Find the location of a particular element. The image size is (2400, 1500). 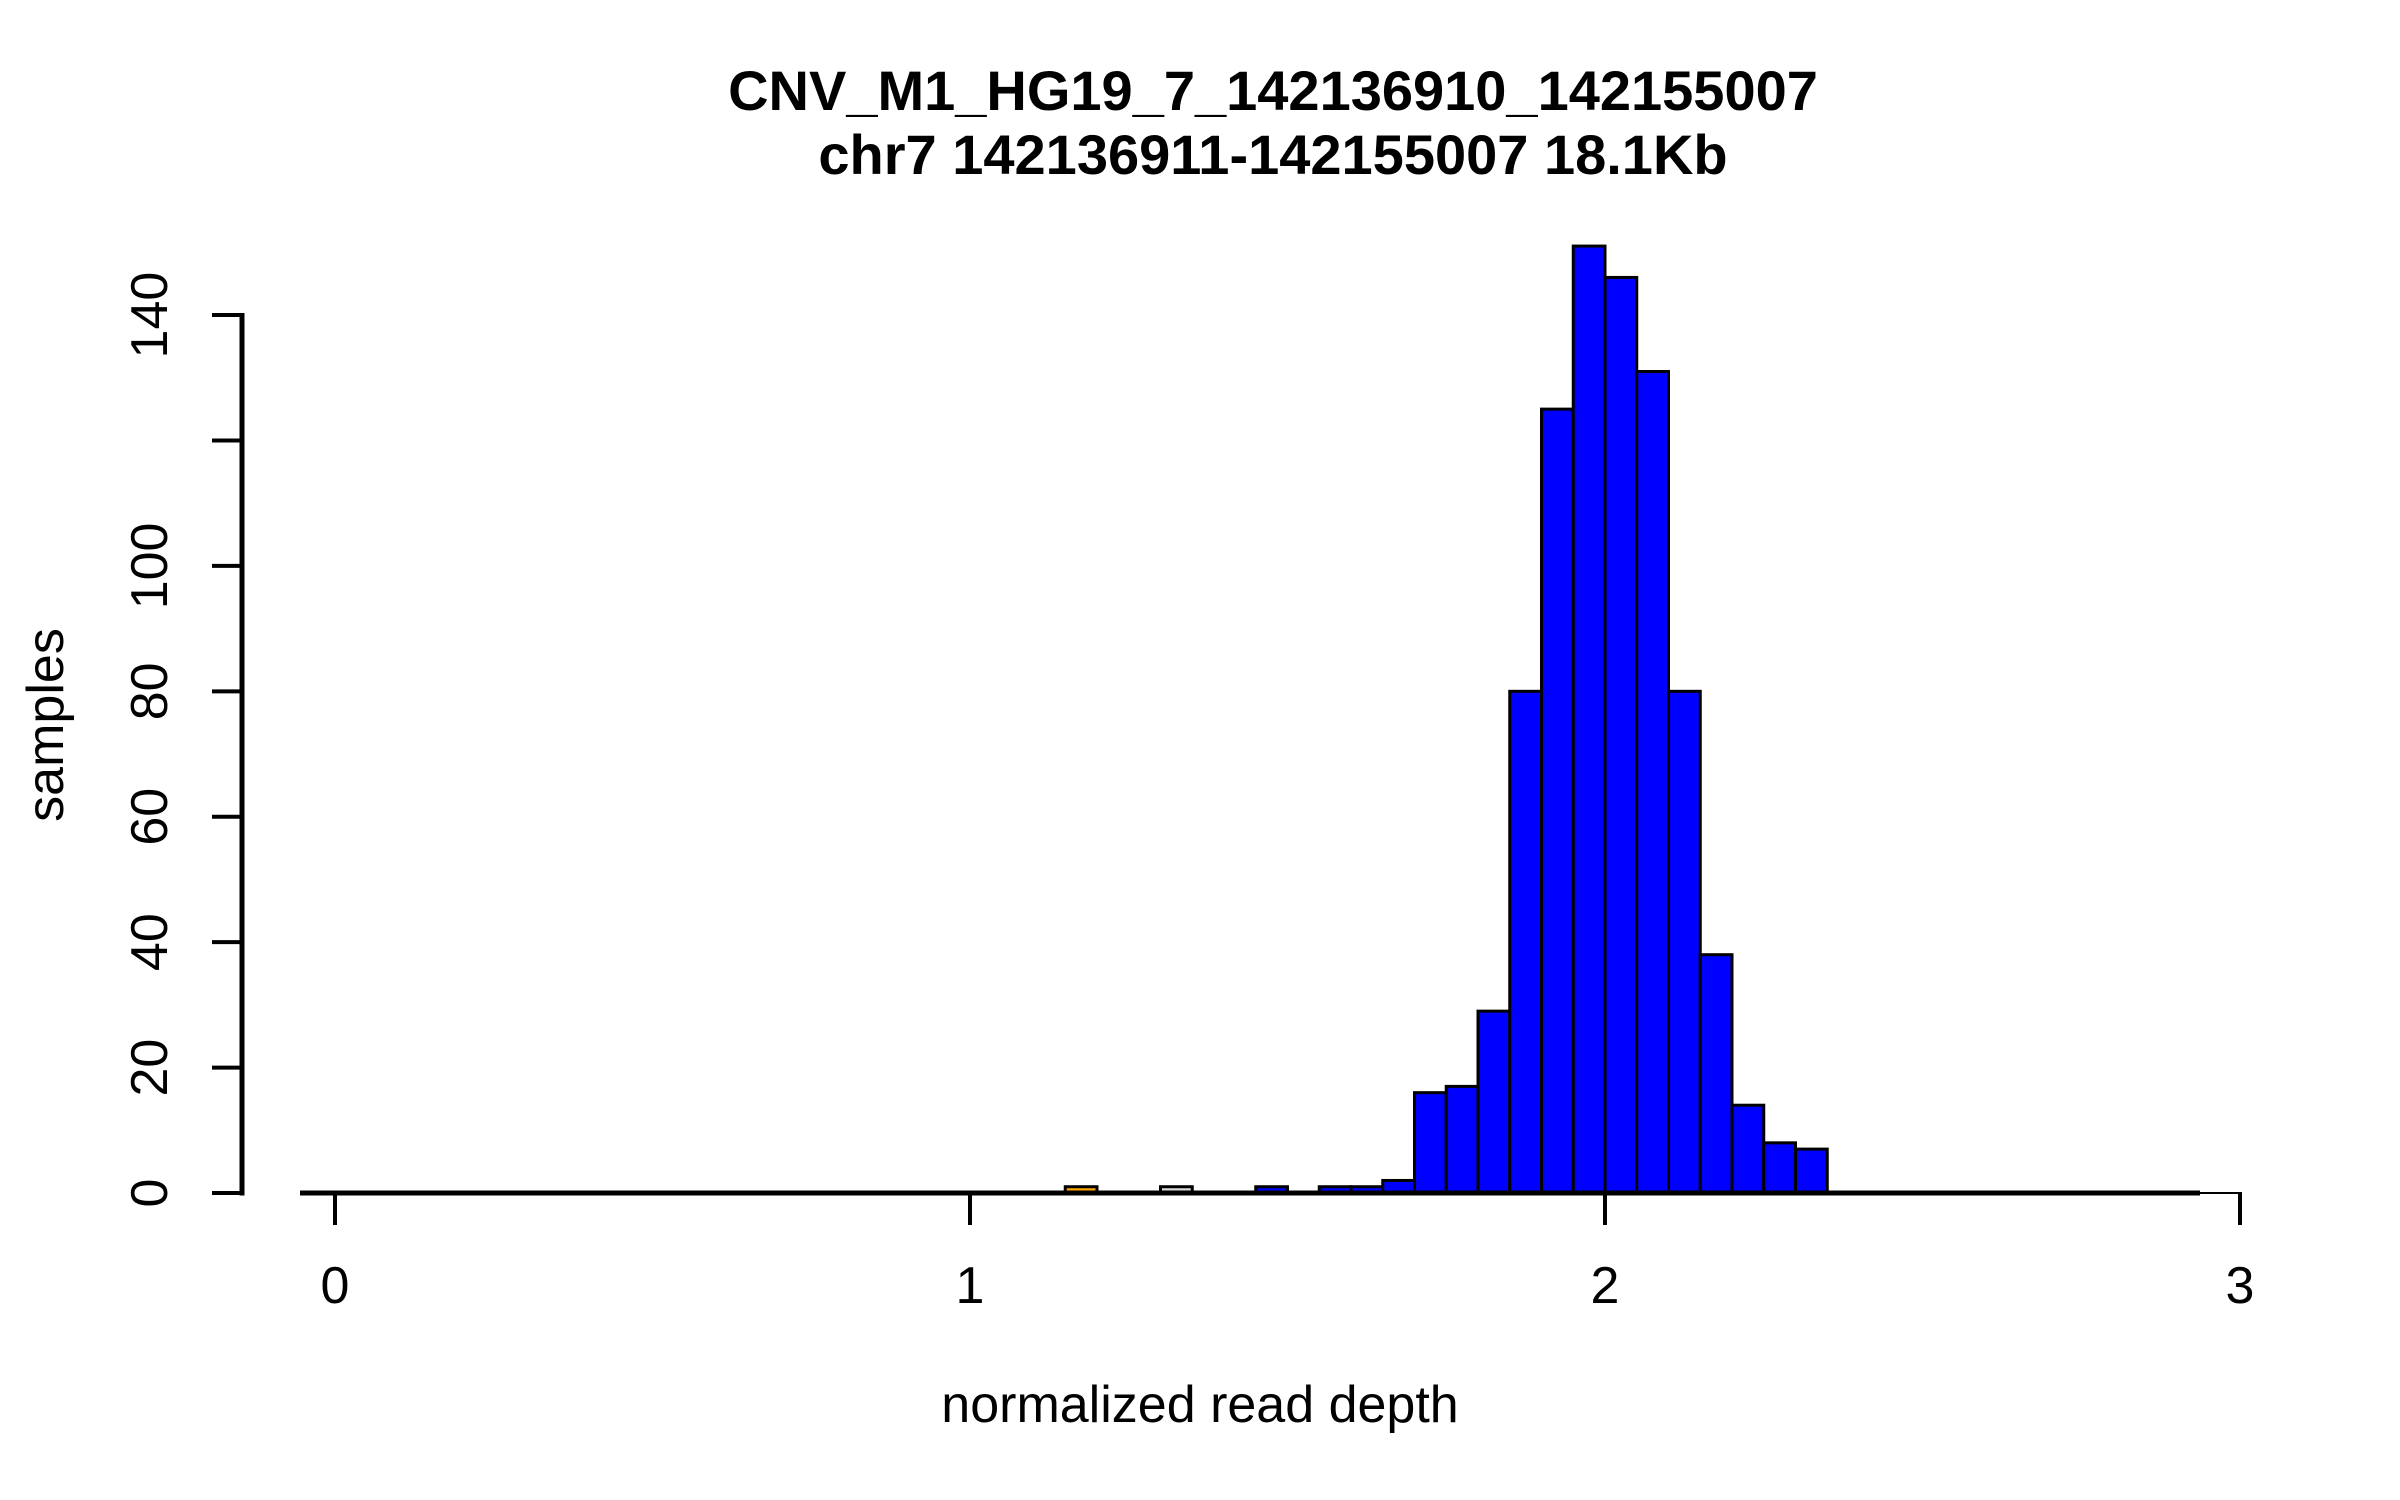

x-axis: 0 1 2 3 is located at coordinates (1277, 1252).